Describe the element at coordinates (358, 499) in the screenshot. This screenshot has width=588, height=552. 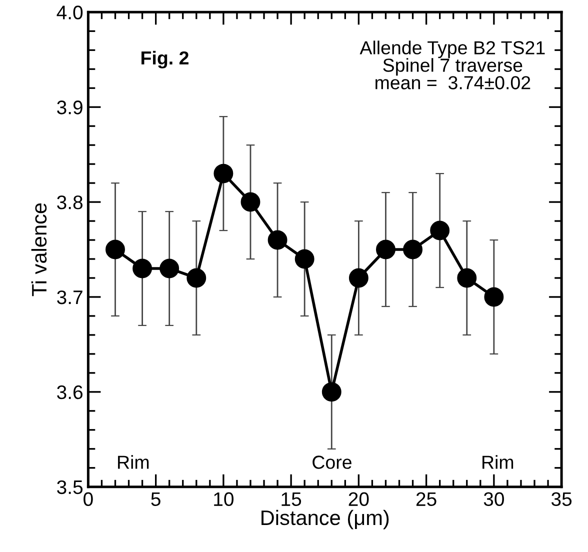
I see `x-tick-label: 20` at that location.